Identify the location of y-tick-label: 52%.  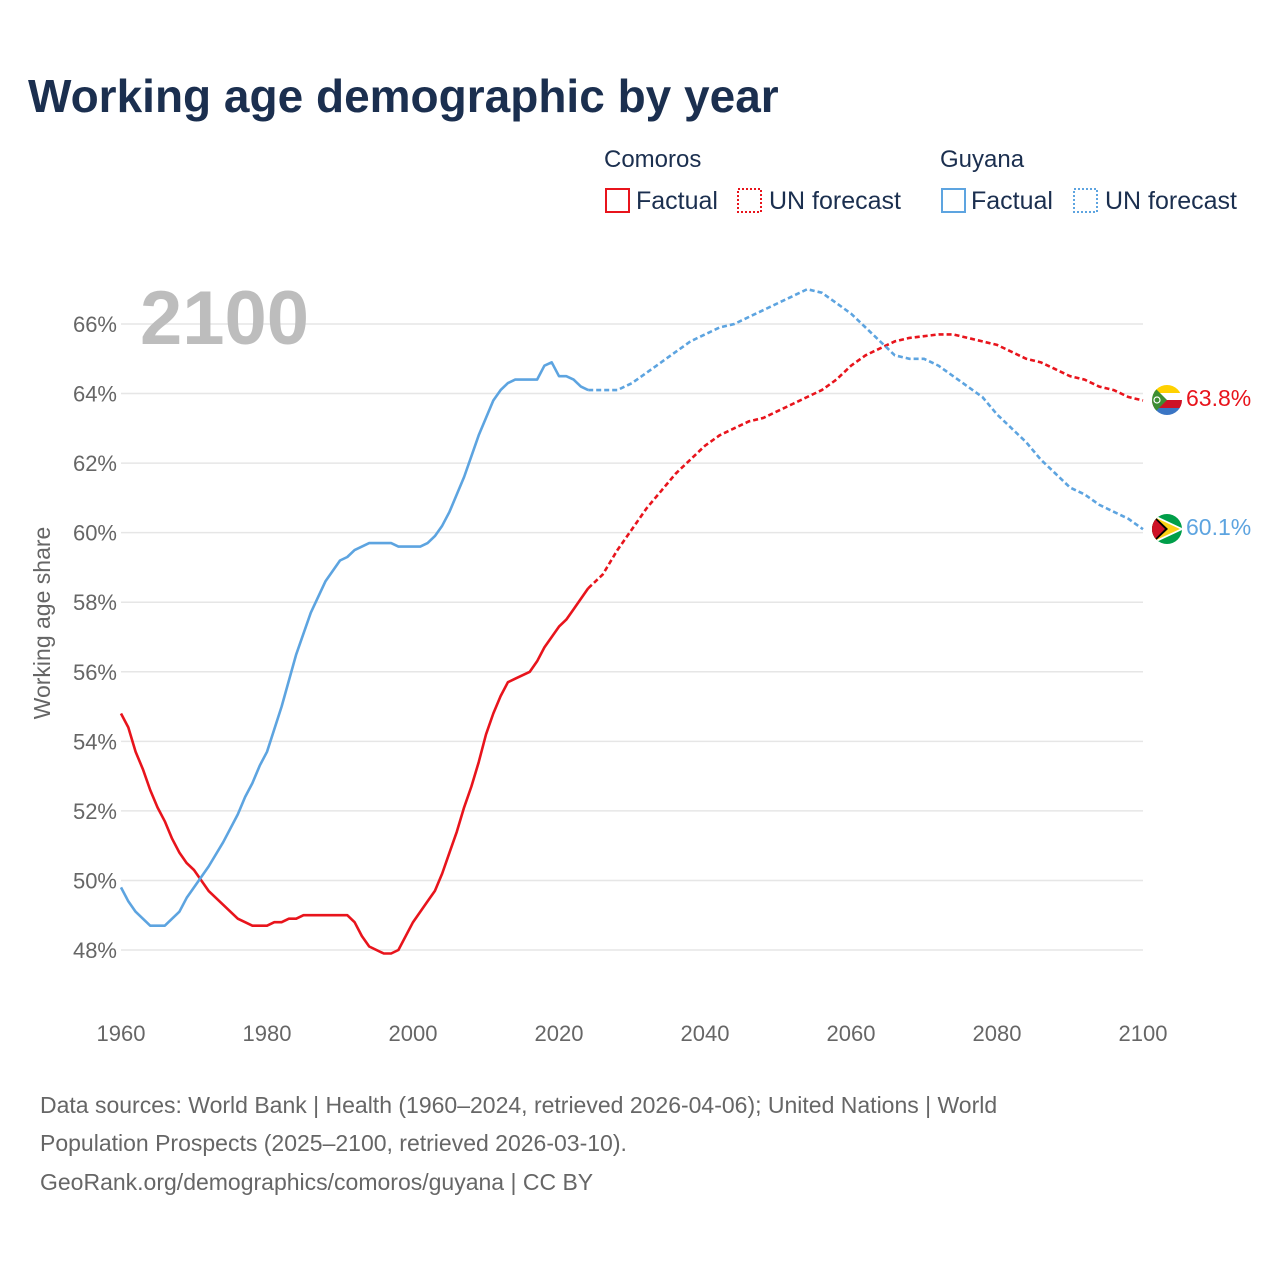
(95, 811).